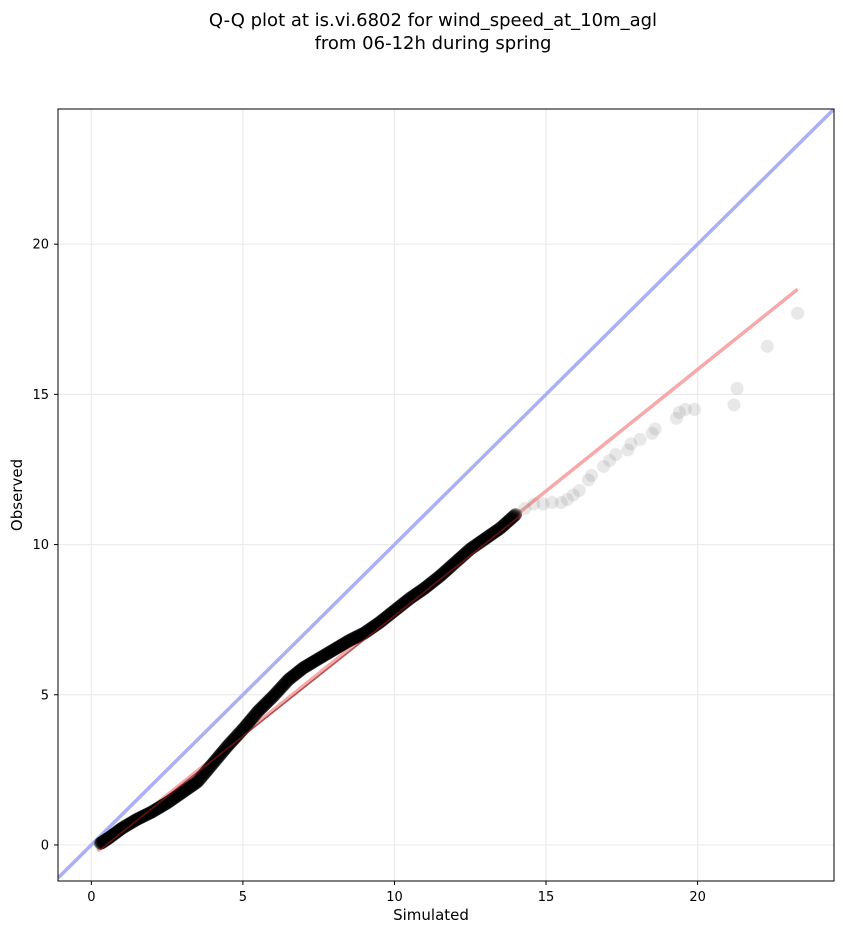  What do you see at coordinates (17, 495) in the screenshot?
I see `y-axis-label: Observed` at bounding box center [17, 495].